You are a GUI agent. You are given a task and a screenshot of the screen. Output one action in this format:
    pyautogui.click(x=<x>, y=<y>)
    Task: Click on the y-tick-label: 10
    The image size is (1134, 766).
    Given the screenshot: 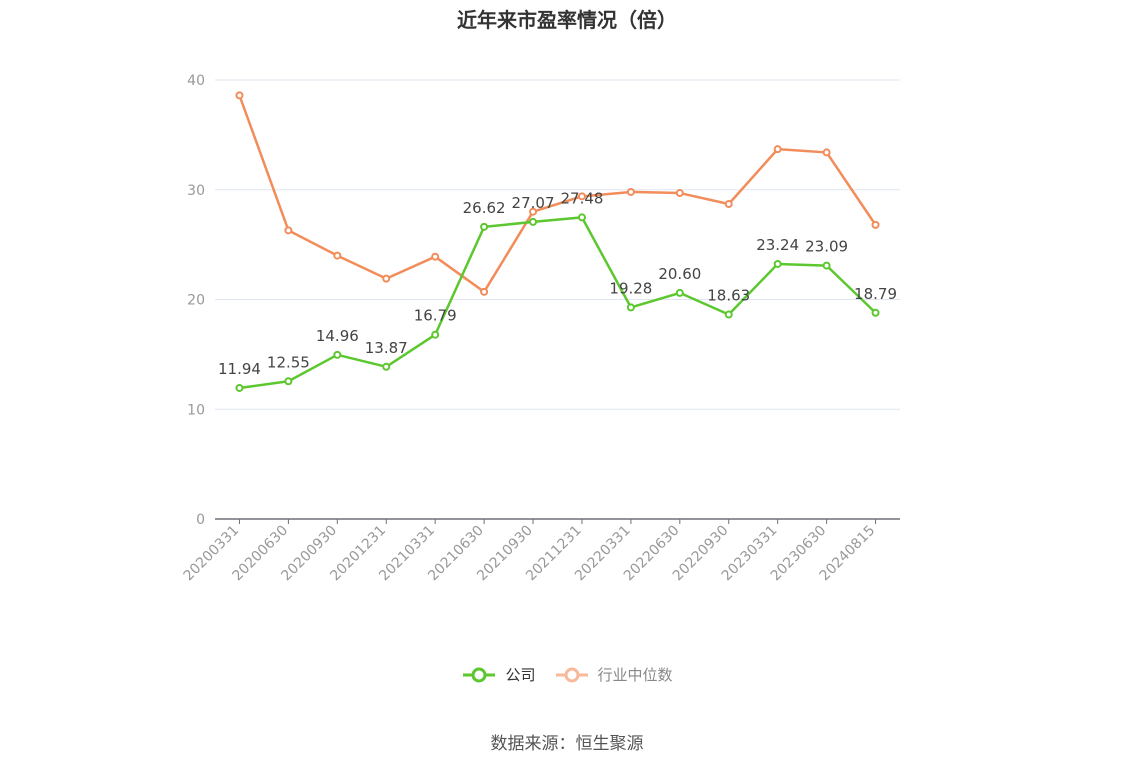 What is the action you would take?
    pyautogui.click(x=196, y=410)
    